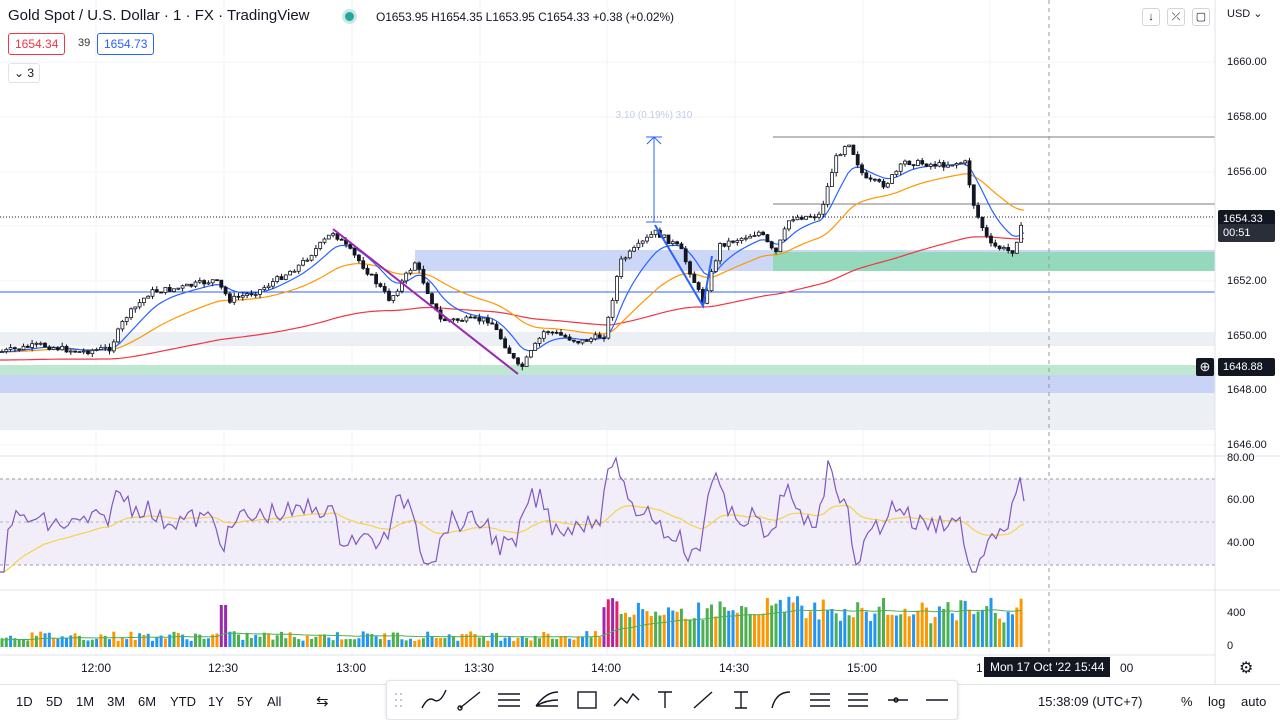  I want to click on add-alert-icon: ⊕, so click(1205, 367).